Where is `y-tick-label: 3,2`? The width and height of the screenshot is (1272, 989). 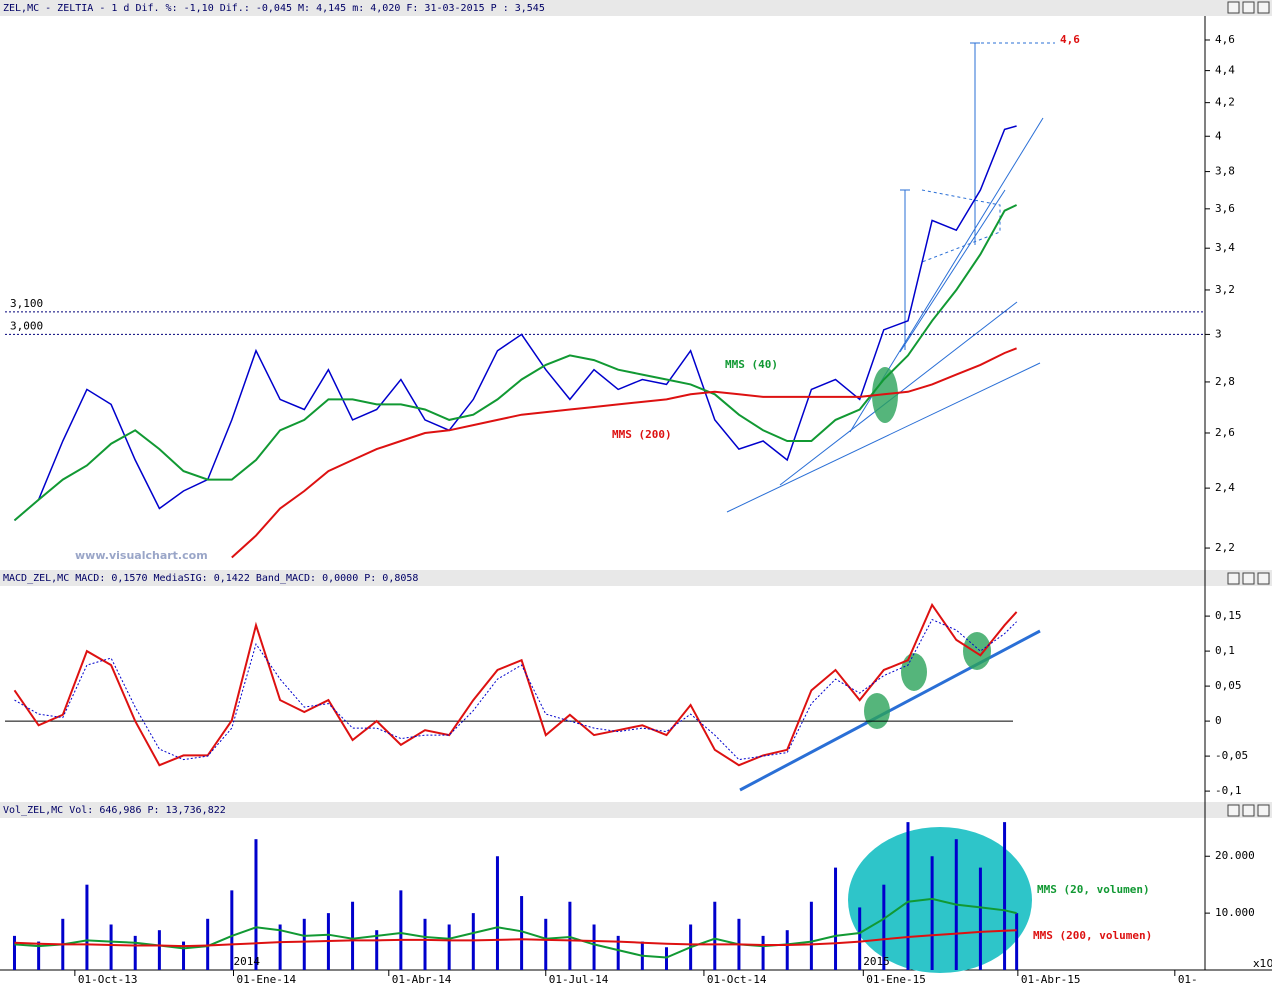
y-tick-label: 3,2 is located at coordinates (1225, 289).